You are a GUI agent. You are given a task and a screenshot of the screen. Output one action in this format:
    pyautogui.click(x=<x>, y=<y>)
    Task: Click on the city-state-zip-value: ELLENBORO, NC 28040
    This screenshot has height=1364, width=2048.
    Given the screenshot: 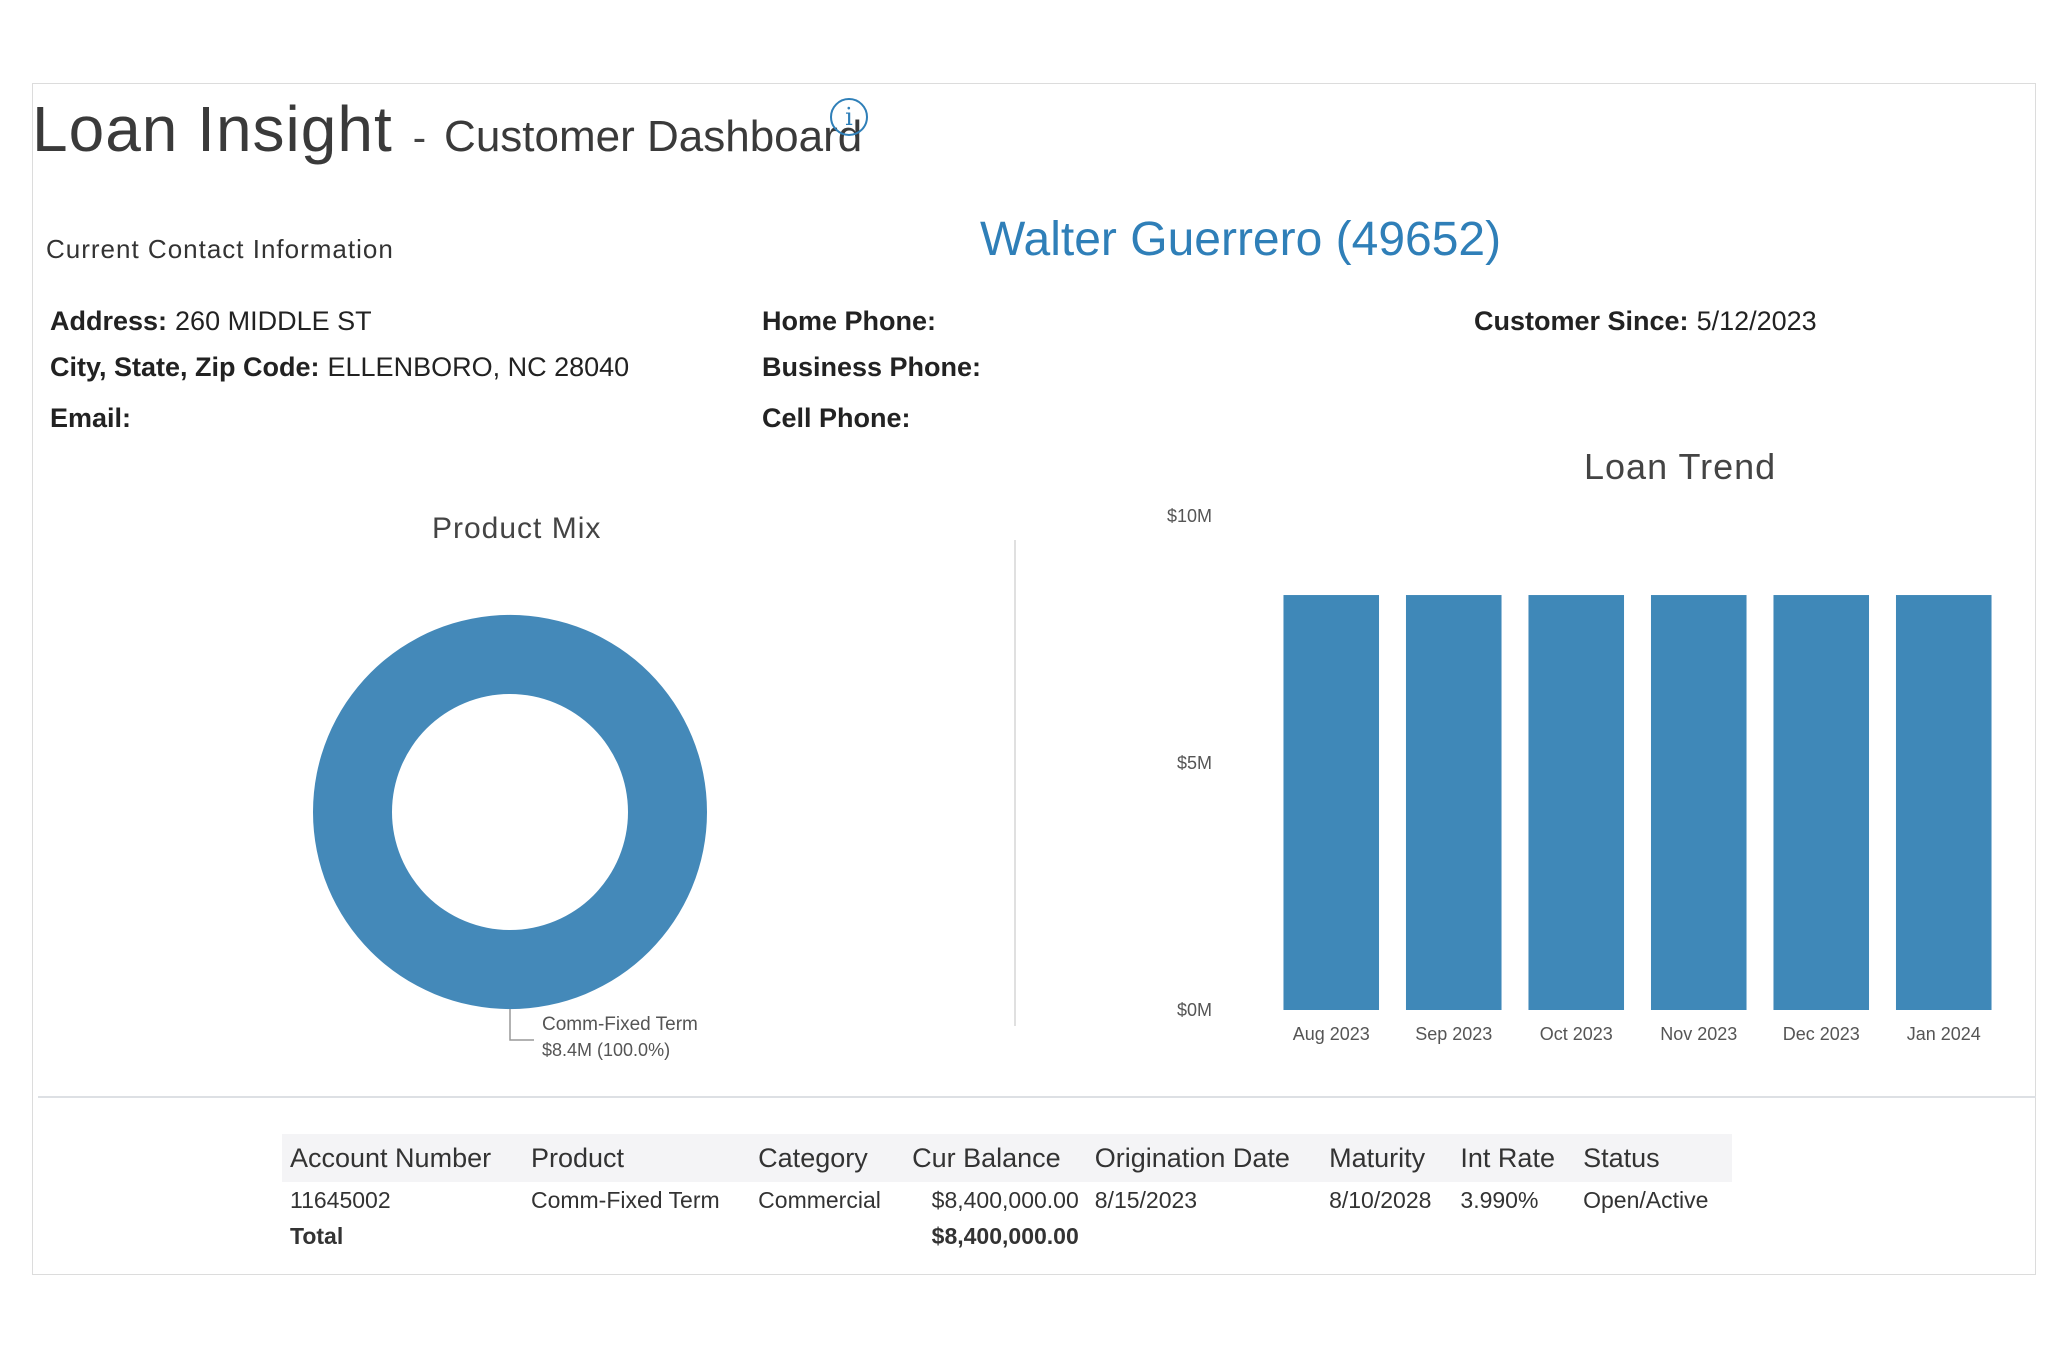 What is the action you would take?
    pyautogui.click(x=478, y=367)
    